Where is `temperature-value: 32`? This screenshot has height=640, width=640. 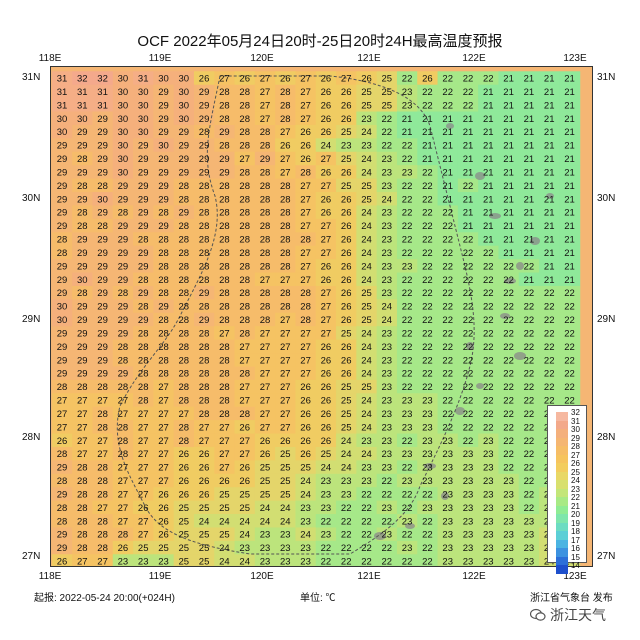 temperature-value: 32 is located at coordinates (82, 79).